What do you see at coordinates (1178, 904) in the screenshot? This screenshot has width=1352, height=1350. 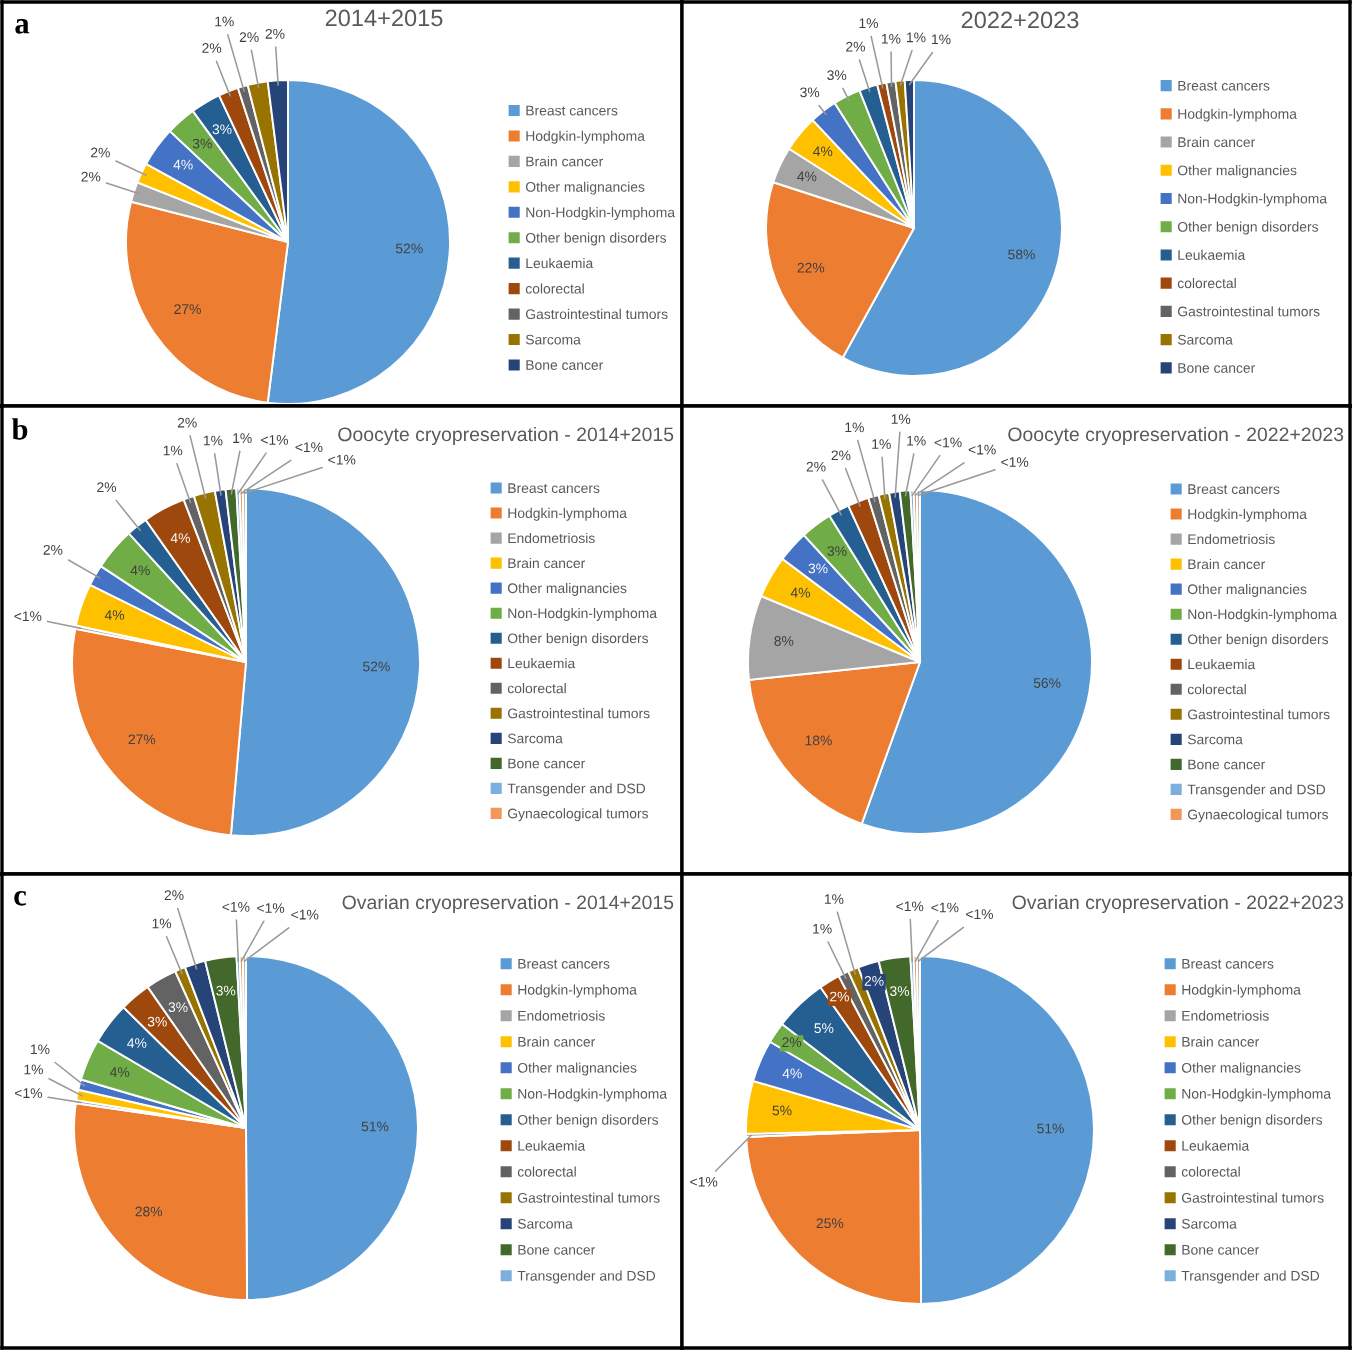 I see `chart-title: Ovarian cryopreservation - 2022+2023` at bounding box center [1178, 904].